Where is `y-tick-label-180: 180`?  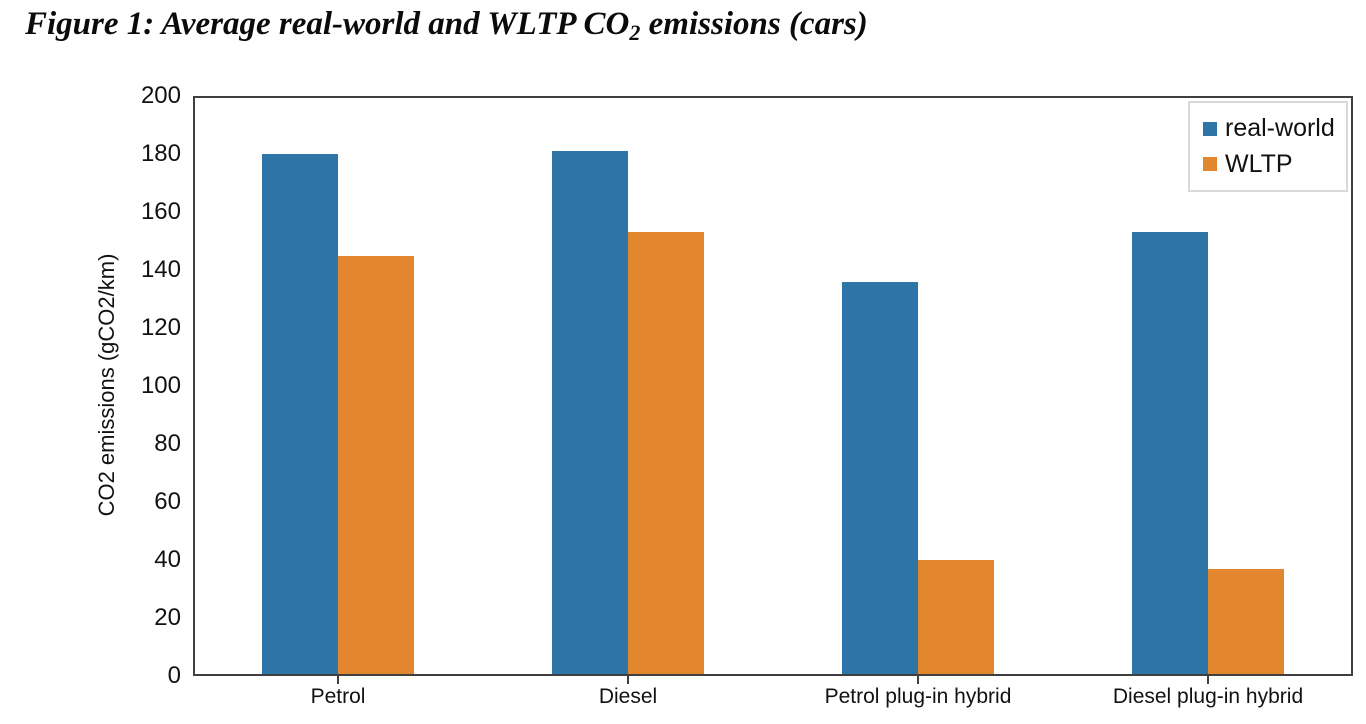 y-tick-label-180: 180 is located at coordinates (160, 153).